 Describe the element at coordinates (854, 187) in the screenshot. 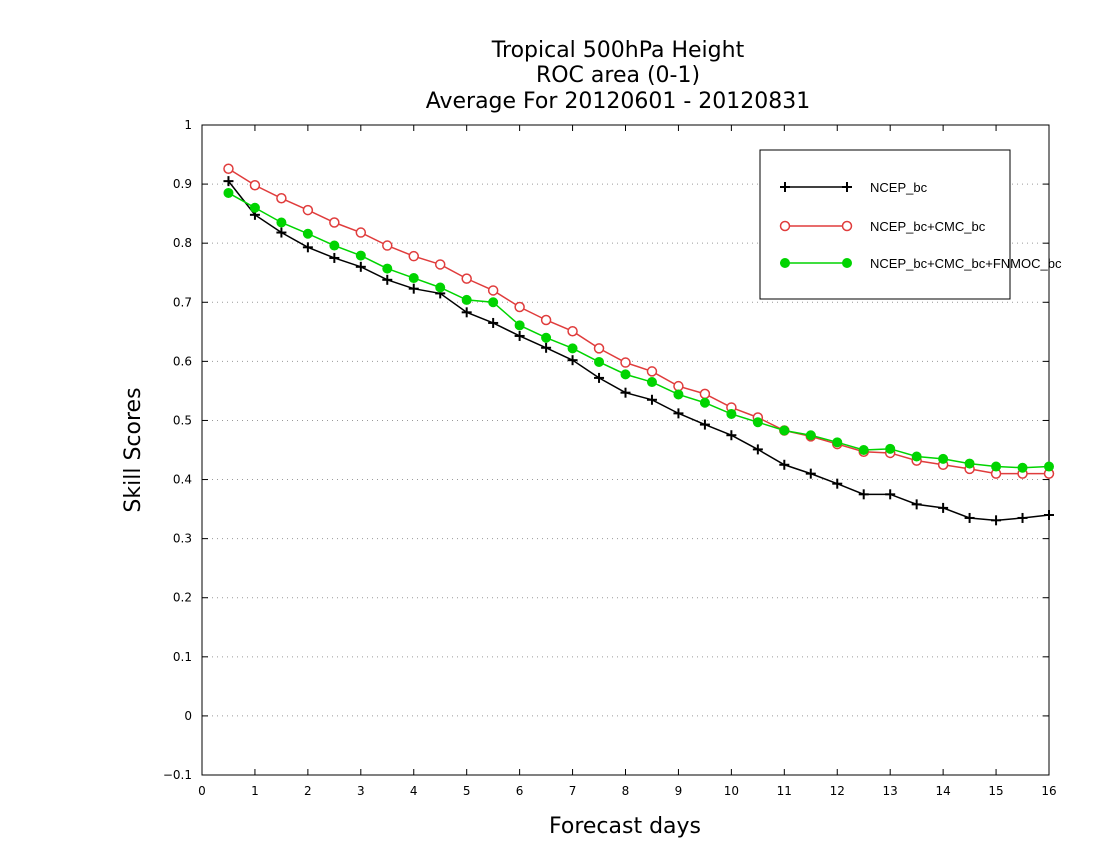

I see `legend-item: NCEP_bc` at that location.